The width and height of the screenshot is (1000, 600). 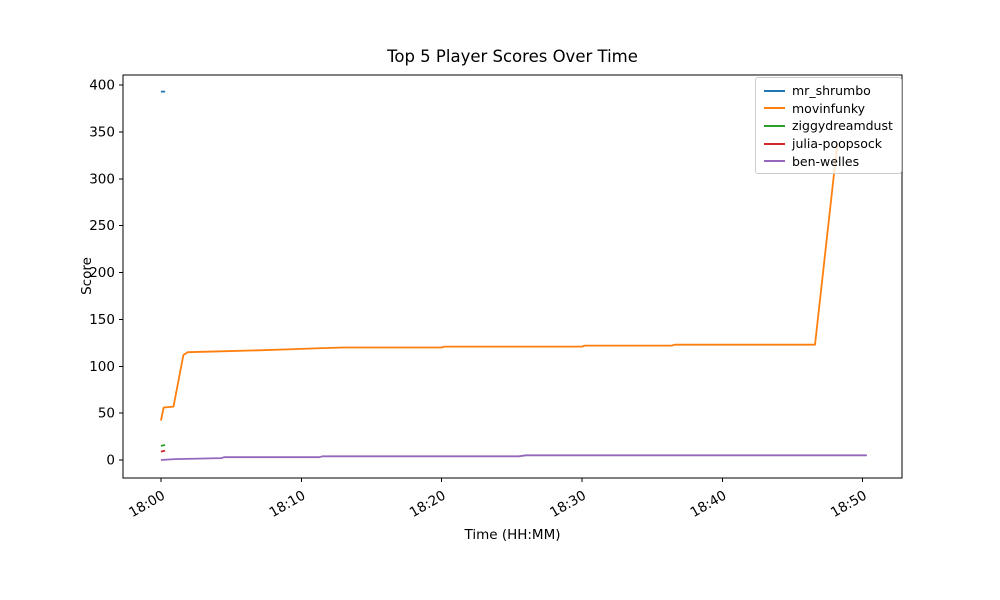 I want to click on legend-swatch-ziggydreamdust, so click(x=774, y=125).